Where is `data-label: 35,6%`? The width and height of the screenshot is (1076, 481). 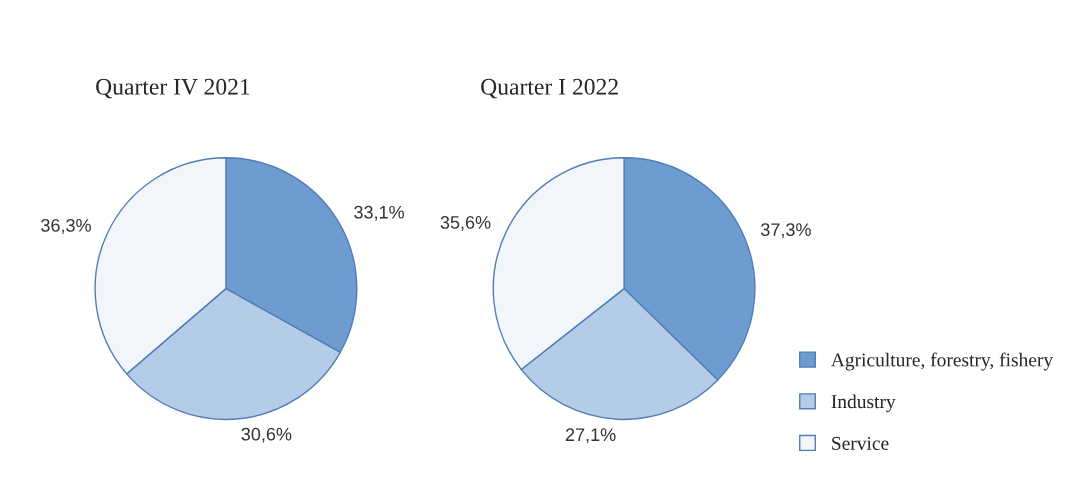 data-label: 35,6% is located at coordinates (465, 223).